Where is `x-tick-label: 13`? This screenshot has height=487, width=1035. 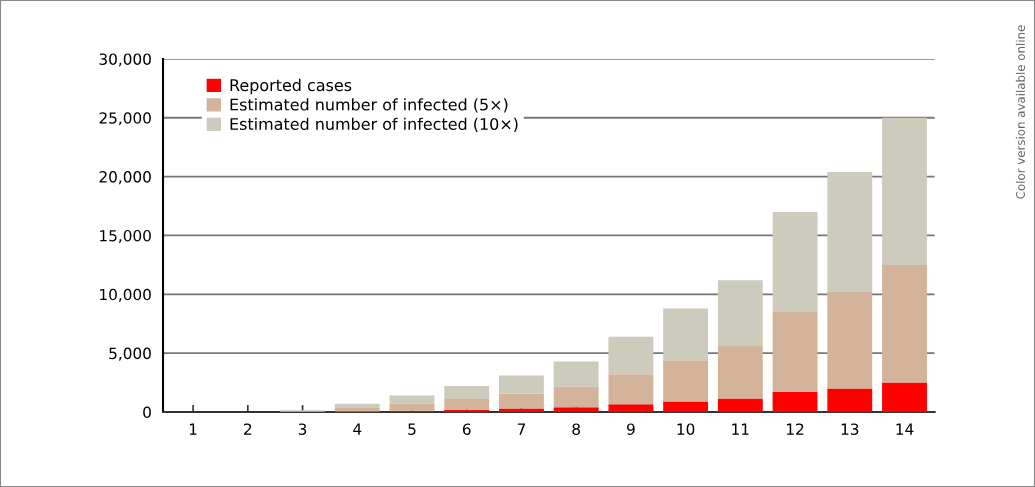
x-tick-label: 13 is located at coordinates (850, 429).